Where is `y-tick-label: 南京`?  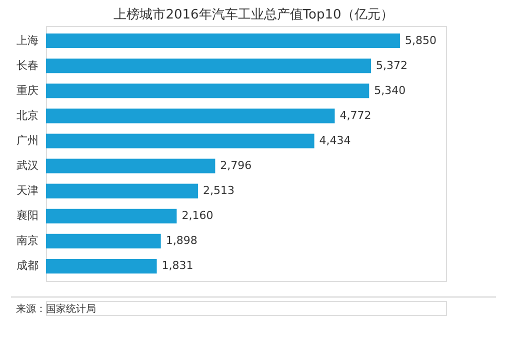 y-tick-label: 南京 is located at coordinates (27, 241).